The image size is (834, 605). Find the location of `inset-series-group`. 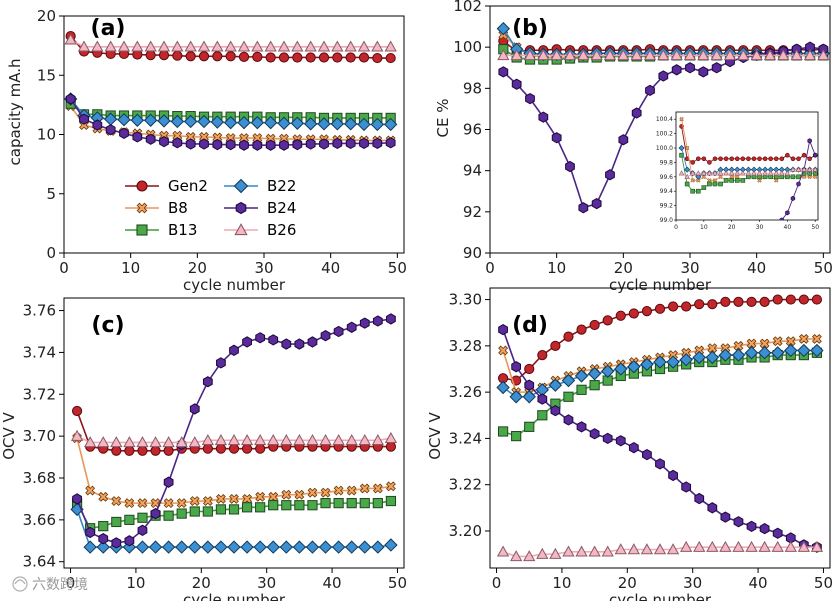

inset-series-group is located at coordinates (748, 168).